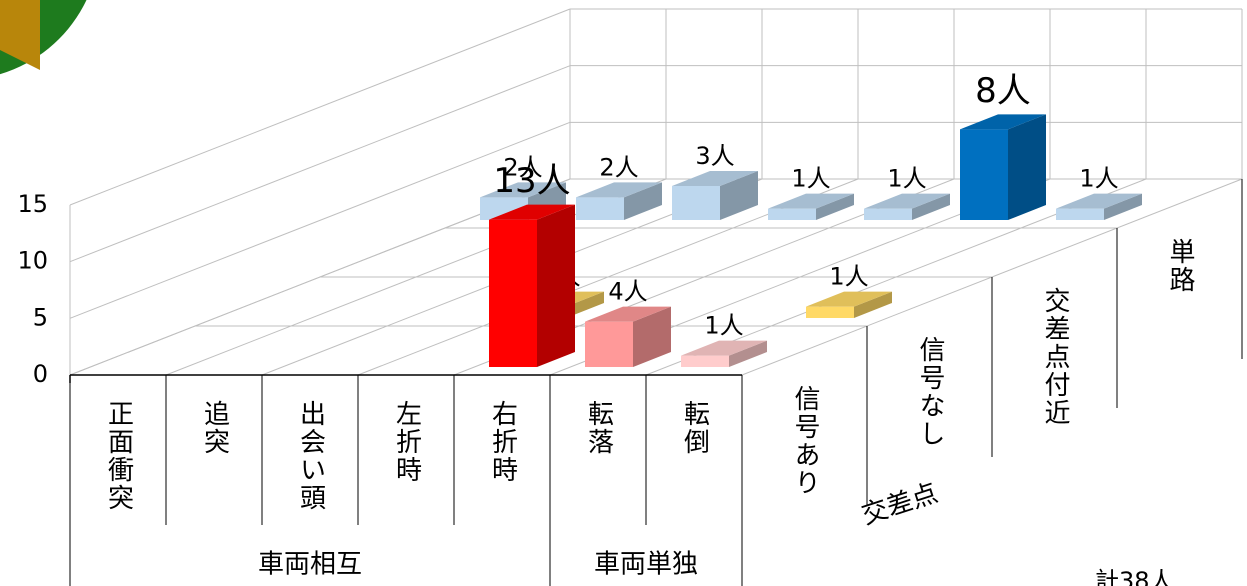 This screenshot has height=586, width=1247. What do you see at coordinates (503, 442) in the screenshot?
I see `x-tick-label: 右折時` at bounding box center [503, 442].